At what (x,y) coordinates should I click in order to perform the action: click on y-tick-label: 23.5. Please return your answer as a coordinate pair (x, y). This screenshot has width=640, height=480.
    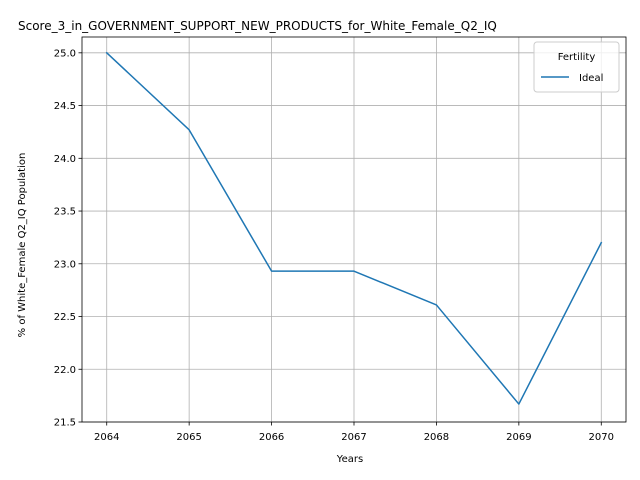
    Looking at the image, I should click on (65, 212).